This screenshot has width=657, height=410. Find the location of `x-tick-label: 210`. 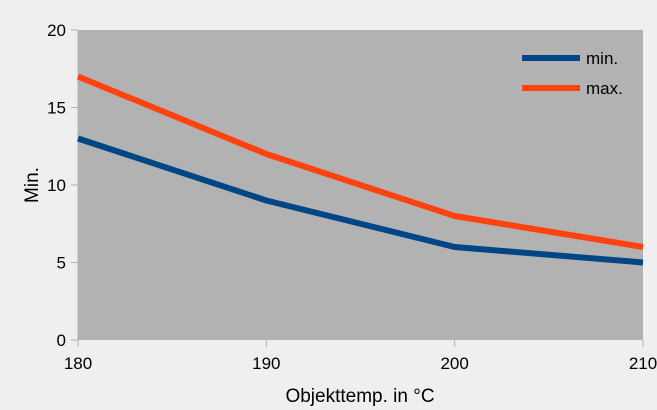

x-tick-label: 210 is located at coordinates (643, 363).